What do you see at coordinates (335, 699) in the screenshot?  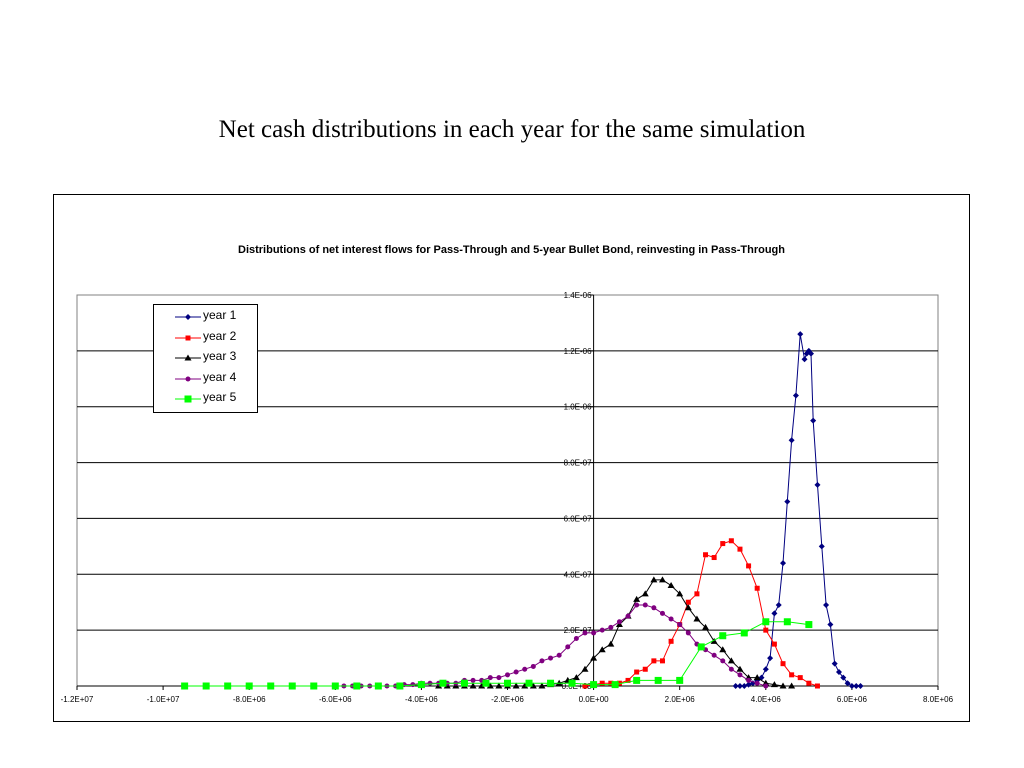 I see `x-tick-label: -6.0E+06` at bounding box center [335, 699].